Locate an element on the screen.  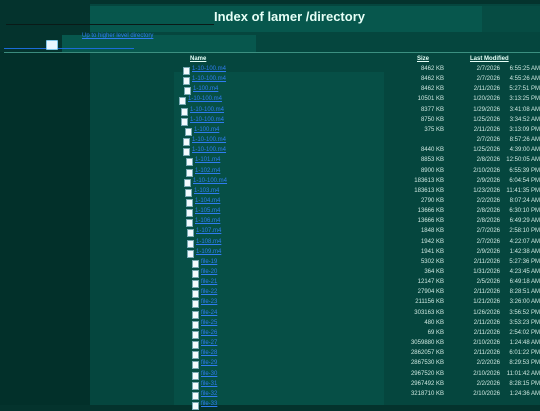
folder-icon is located at coordinates (52, 45).